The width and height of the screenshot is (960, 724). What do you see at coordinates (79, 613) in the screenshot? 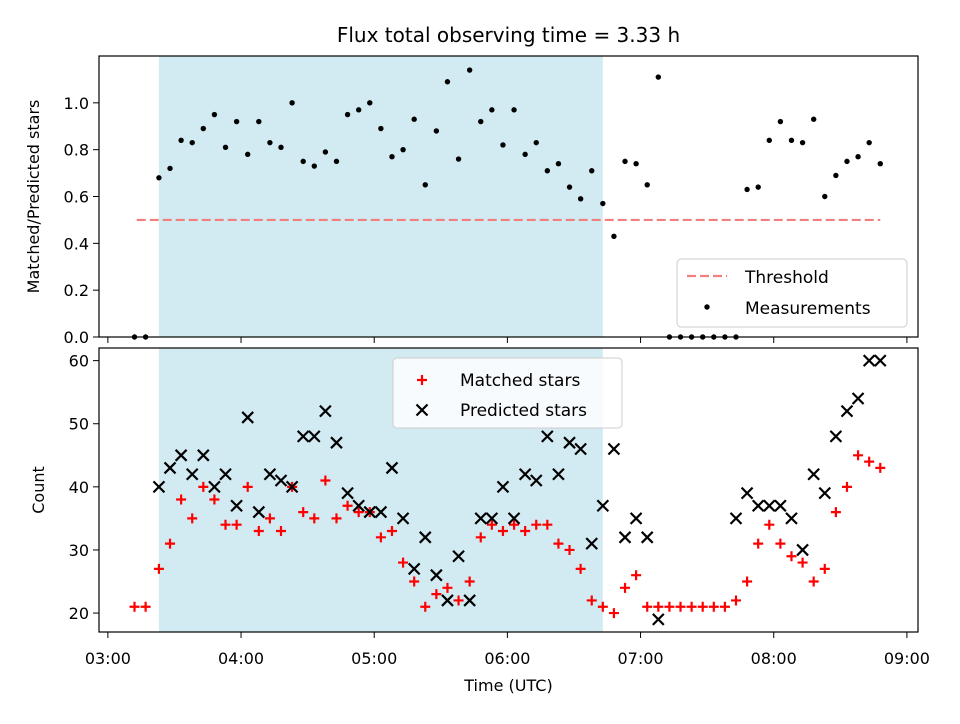
I see `count-y-tick-label: 20` at bounding box center [79, 613].